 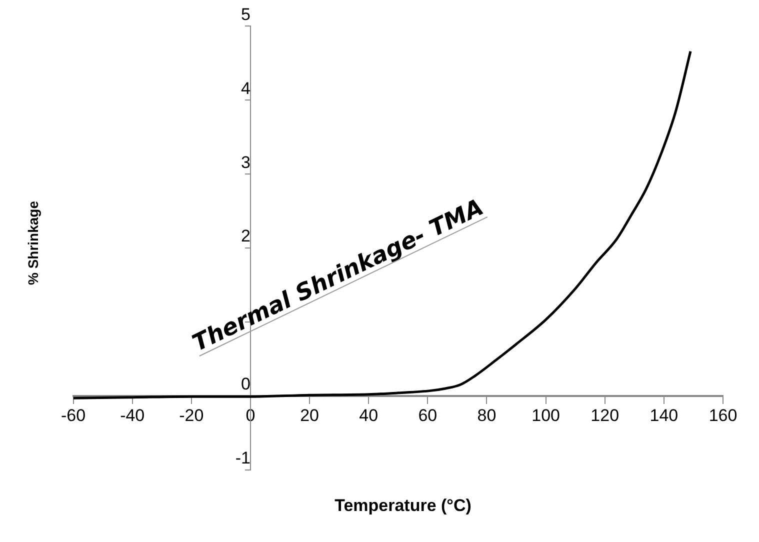 What do you see at coordinates (546, 415) in the screenshot?
I see `x-tick-label: 100` at bounding box center [546, 415].